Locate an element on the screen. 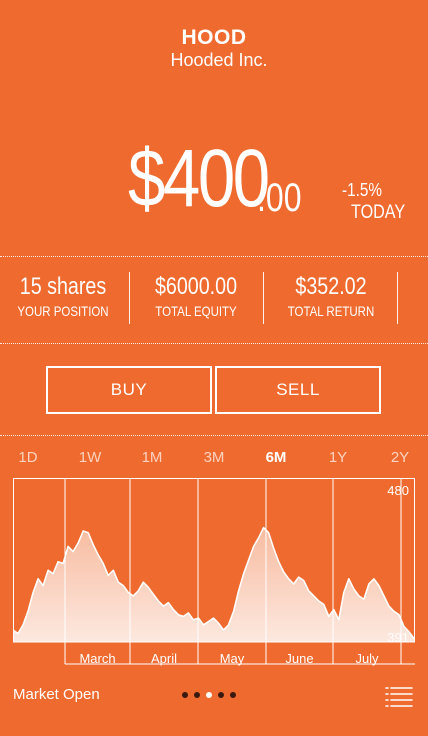 The image size is (428, 736). stat-equity-label: TOTAL EQUITY is located at coordinates (196, 311).